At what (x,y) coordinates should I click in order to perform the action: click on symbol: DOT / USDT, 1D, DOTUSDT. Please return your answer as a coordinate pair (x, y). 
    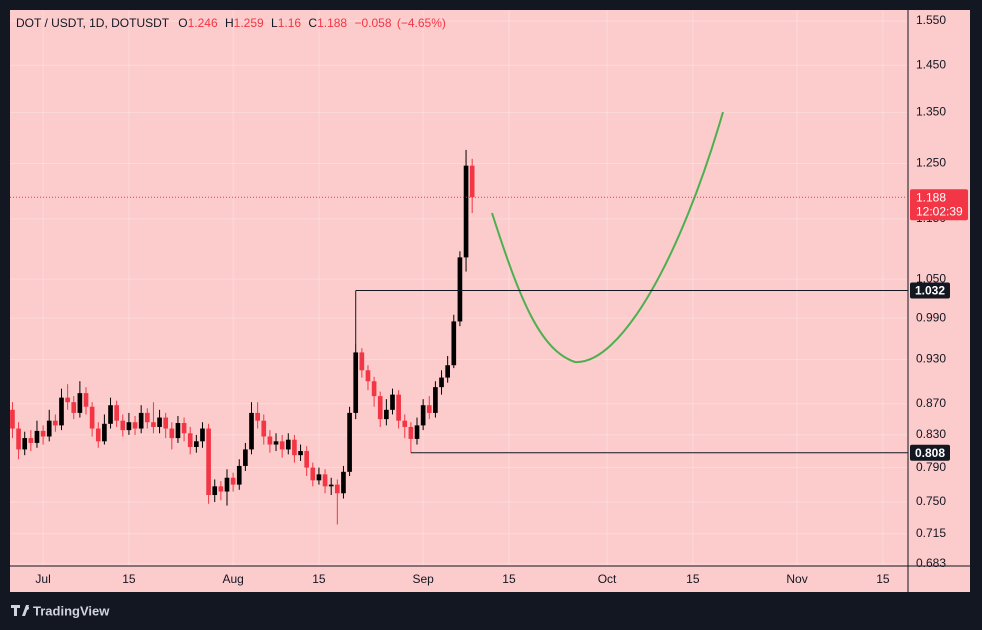
    Looking at the image, I should click on (93, 23).